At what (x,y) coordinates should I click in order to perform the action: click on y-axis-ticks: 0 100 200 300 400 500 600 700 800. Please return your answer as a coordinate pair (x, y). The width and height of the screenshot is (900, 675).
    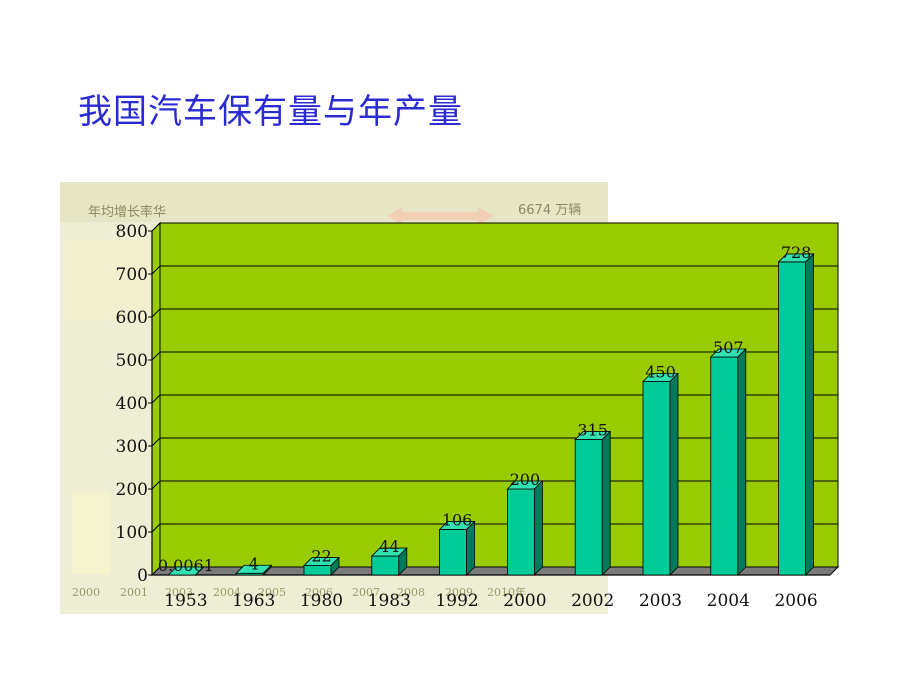
    Looking at the image, I should click on (134, 404).